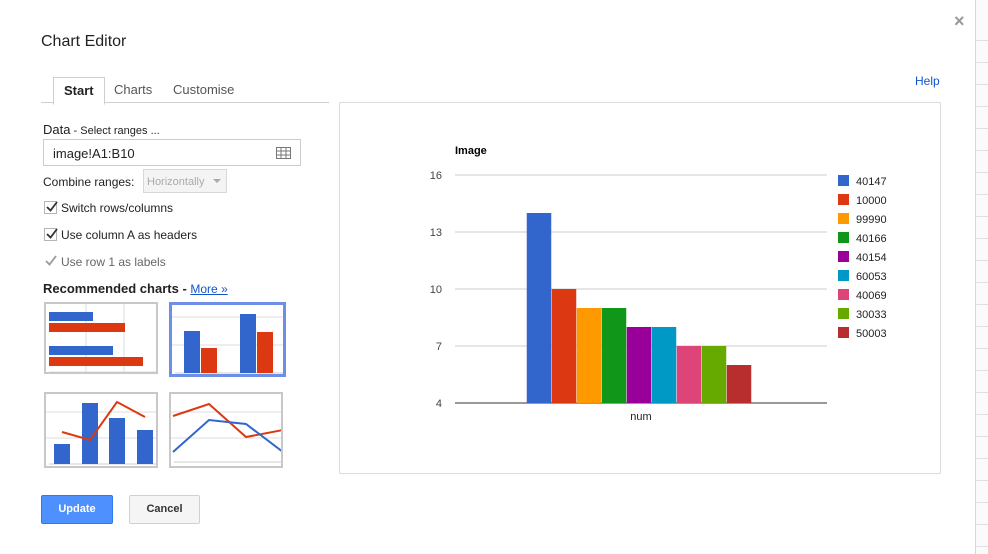 This screenshot has width=988, height=554. What do you see at coordinates (640, 417) in the screenshot?
I see `x-category-label: num` at bounding box center [640, 417].